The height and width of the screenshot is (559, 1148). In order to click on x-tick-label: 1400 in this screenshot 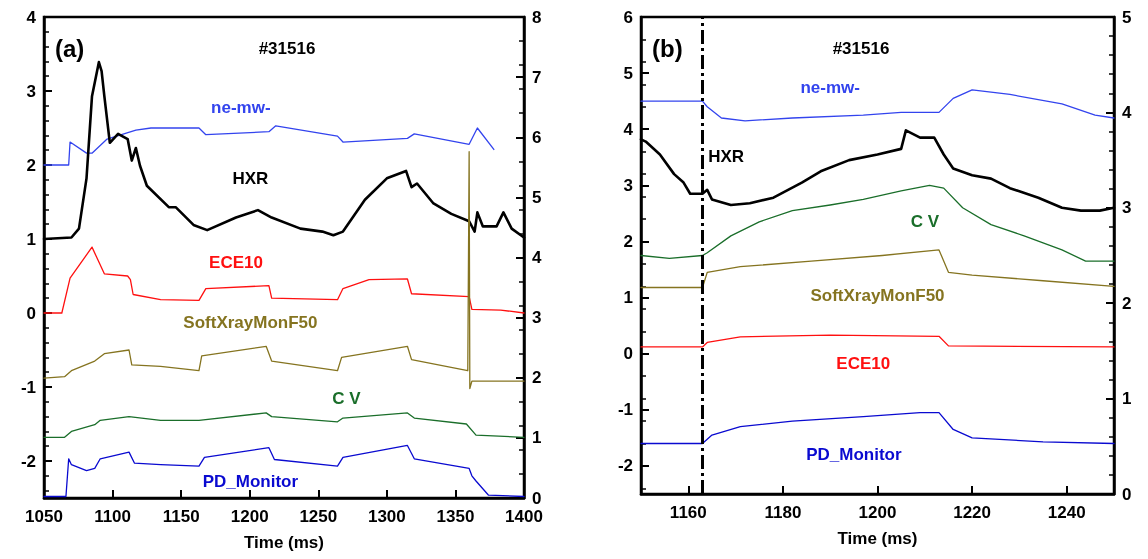, I will do `click(524, 516)`.